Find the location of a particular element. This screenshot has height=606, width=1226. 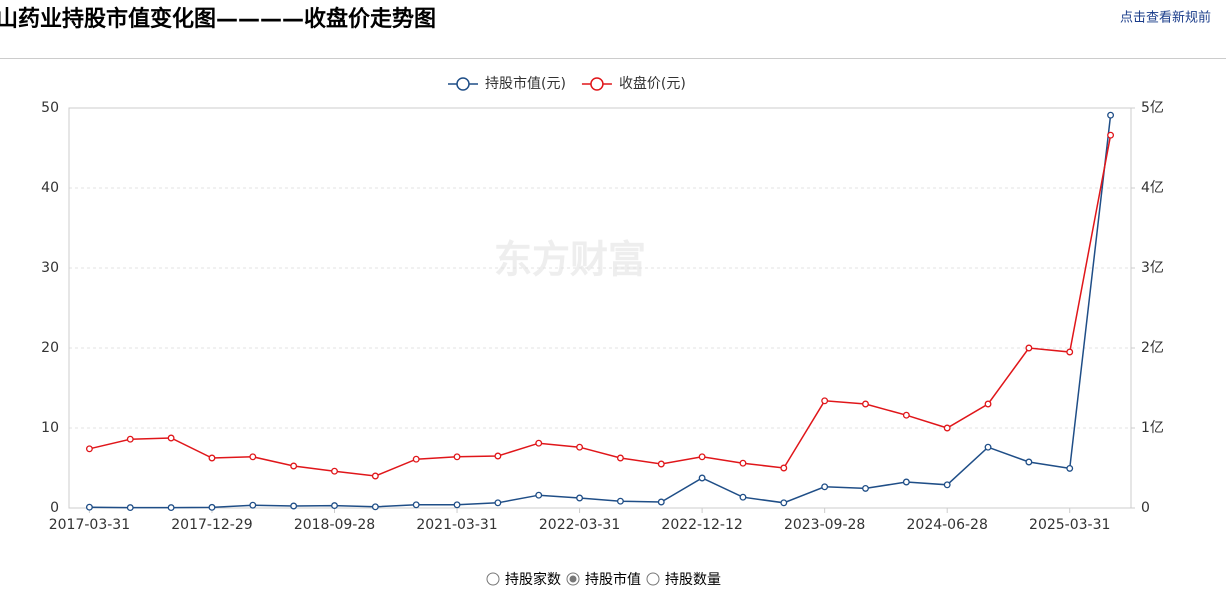

x-tick-label: 2017-12-29 is located at coordinates (211, 525).